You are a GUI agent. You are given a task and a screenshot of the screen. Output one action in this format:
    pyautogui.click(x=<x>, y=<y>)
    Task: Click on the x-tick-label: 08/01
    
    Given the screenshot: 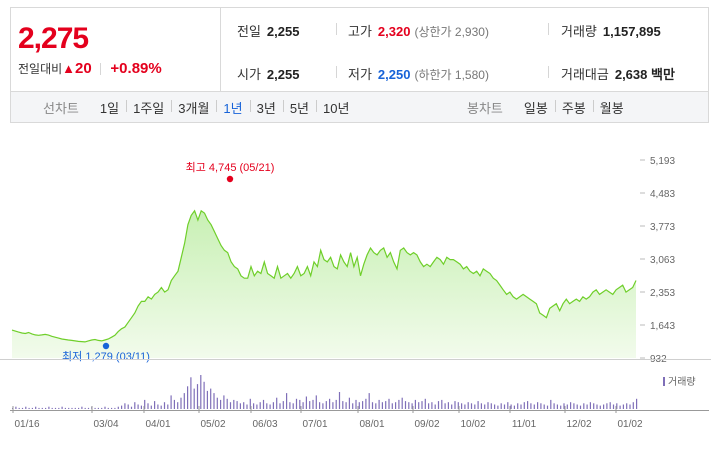 What is the action you would take?
    pyautogui.click(x=371, y=424)
    